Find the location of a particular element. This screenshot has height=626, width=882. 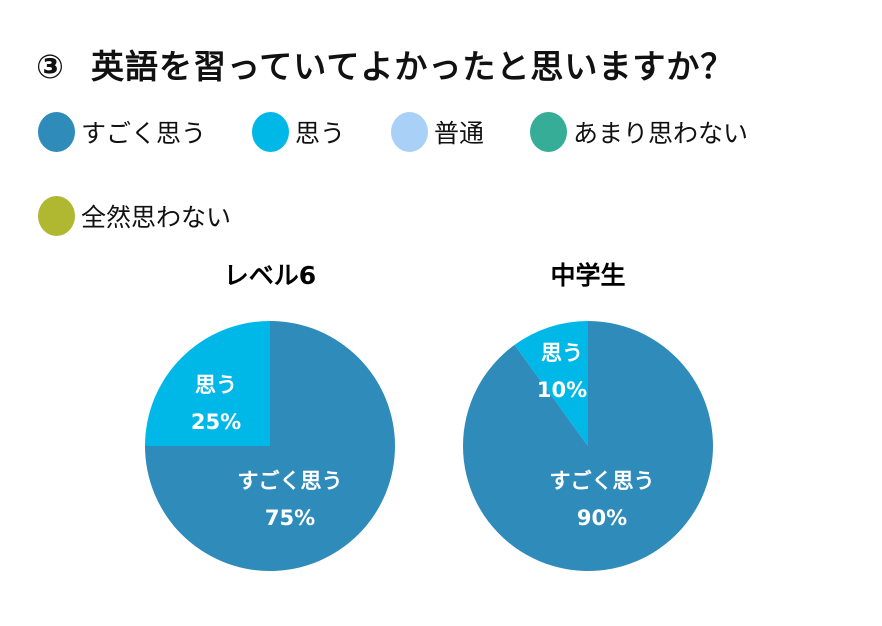

legend-item: 普通 is located at coordinates (437, 132).